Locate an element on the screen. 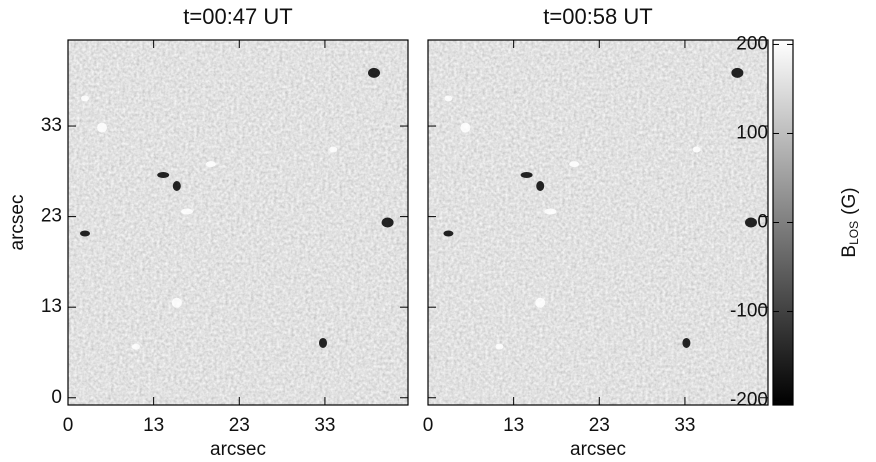  colorbar-label: BLOS (G) is located at coordinates (850, 222).